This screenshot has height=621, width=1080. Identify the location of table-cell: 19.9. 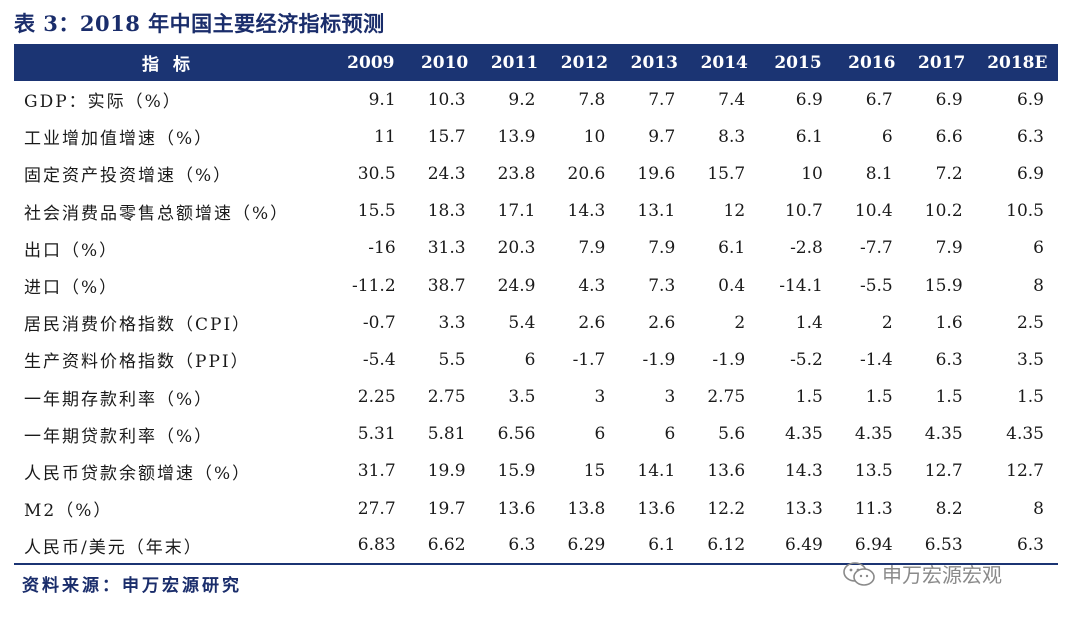
(446, 471).